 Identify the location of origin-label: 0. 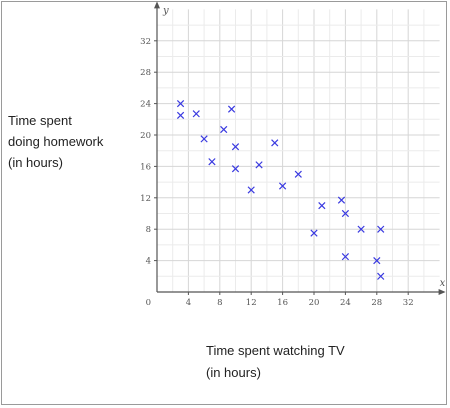
(148, 303).